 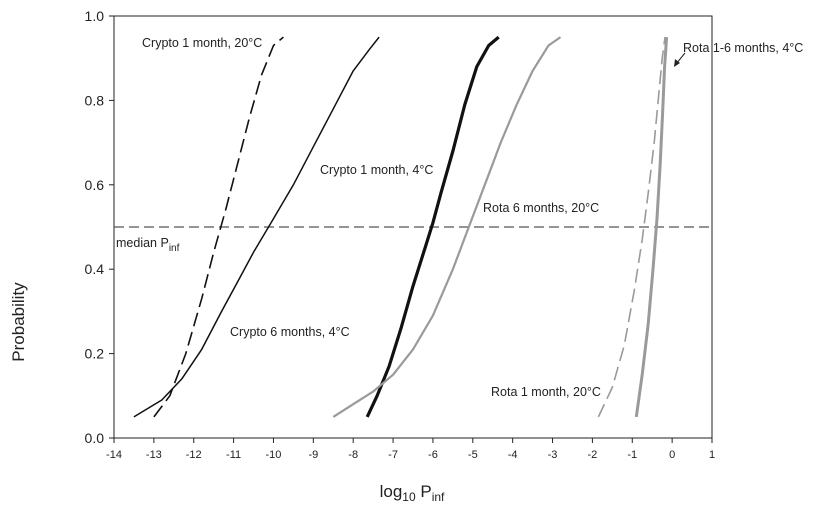 I want to click on x-tick-label: -12, so click(x=194, y=455).